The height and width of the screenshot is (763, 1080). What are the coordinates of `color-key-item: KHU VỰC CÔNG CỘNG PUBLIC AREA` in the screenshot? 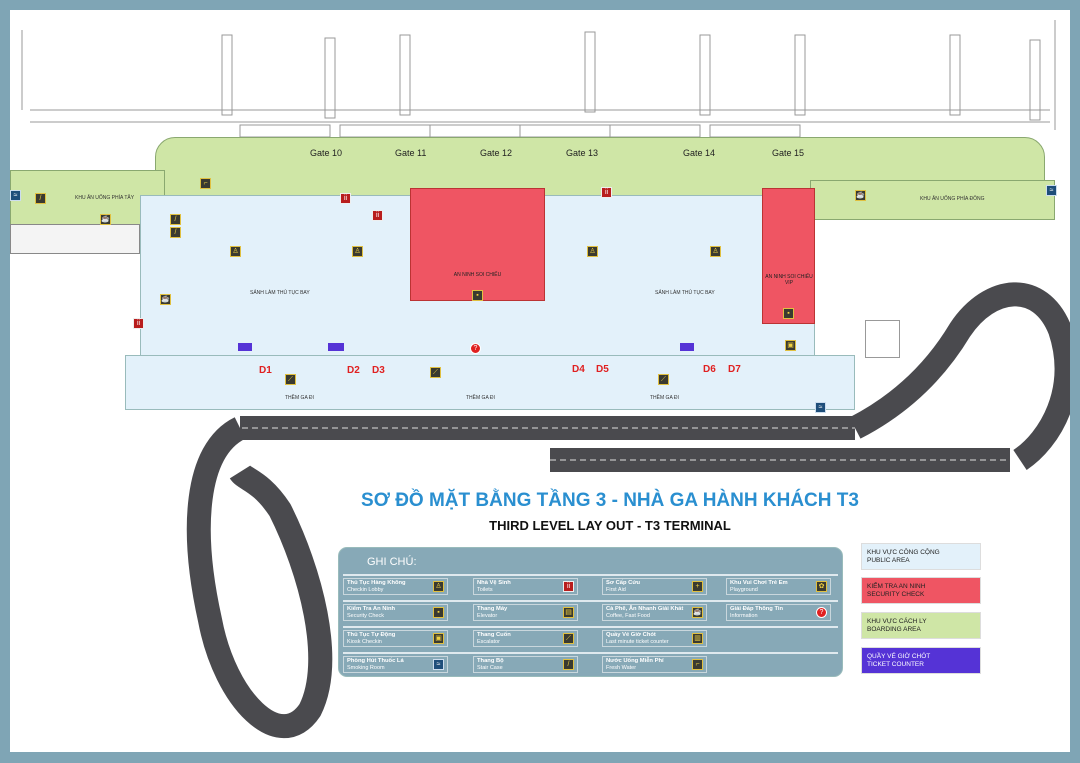 It's located at (921, 556).